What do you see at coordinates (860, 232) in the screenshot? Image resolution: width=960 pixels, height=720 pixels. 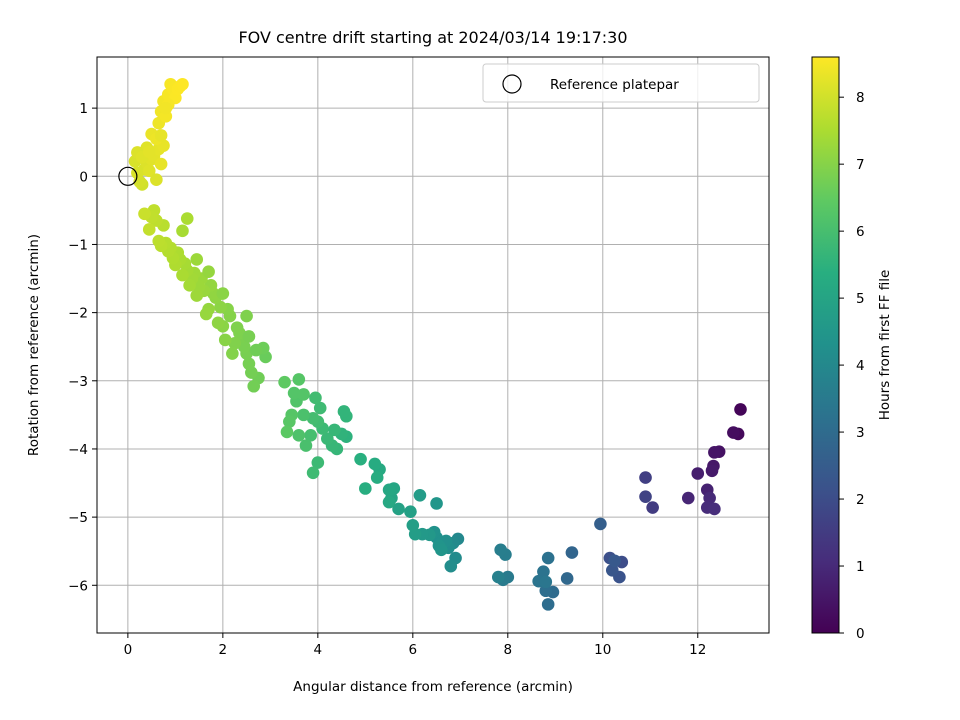 I see `colorbar-tick-label: 6` at bounding box center [860, 232].